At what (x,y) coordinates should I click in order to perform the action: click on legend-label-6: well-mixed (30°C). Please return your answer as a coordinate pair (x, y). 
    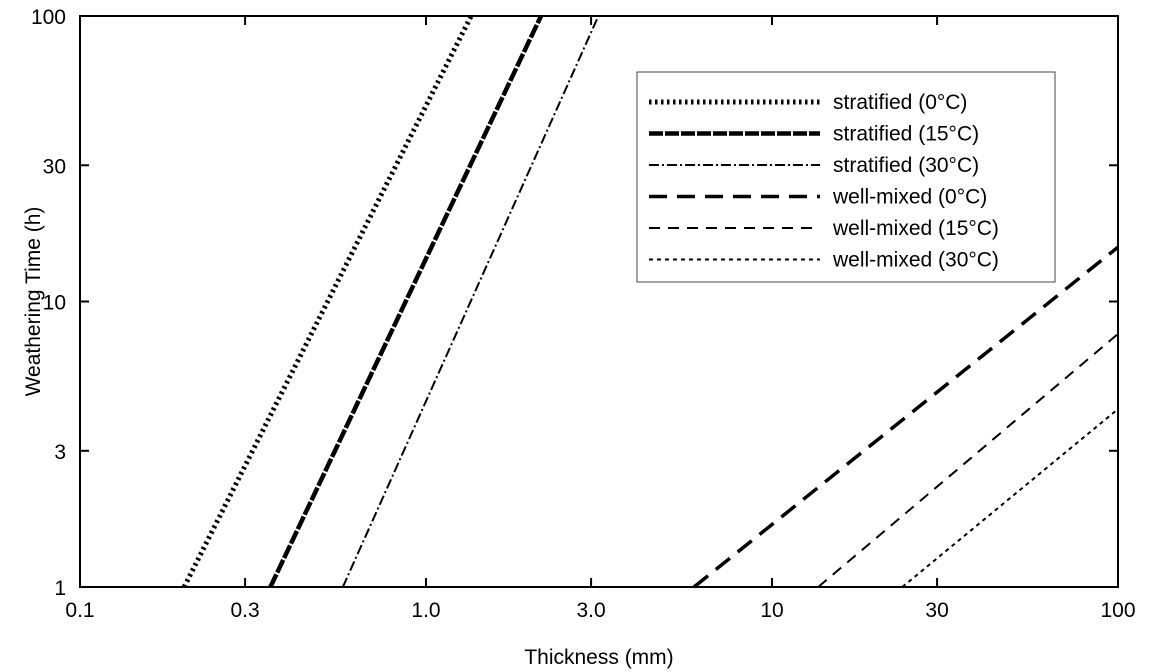
    Looking at the image, I should click on (915, 260).